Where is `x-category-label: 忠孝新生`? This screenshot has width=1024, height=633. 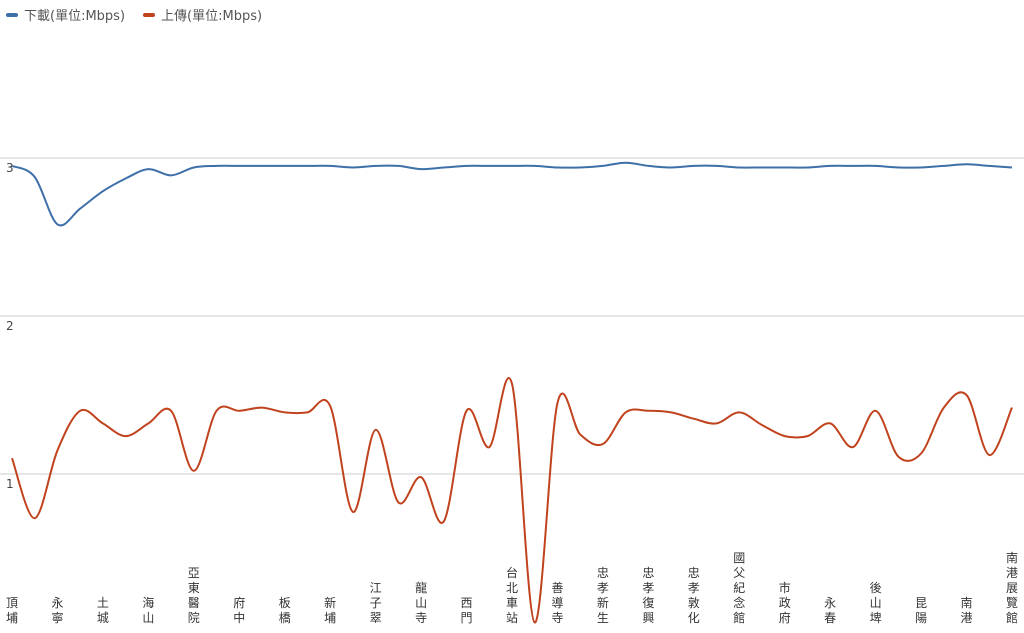
x-category-label: 忠孝新生 is located at coordinates (603, 595).